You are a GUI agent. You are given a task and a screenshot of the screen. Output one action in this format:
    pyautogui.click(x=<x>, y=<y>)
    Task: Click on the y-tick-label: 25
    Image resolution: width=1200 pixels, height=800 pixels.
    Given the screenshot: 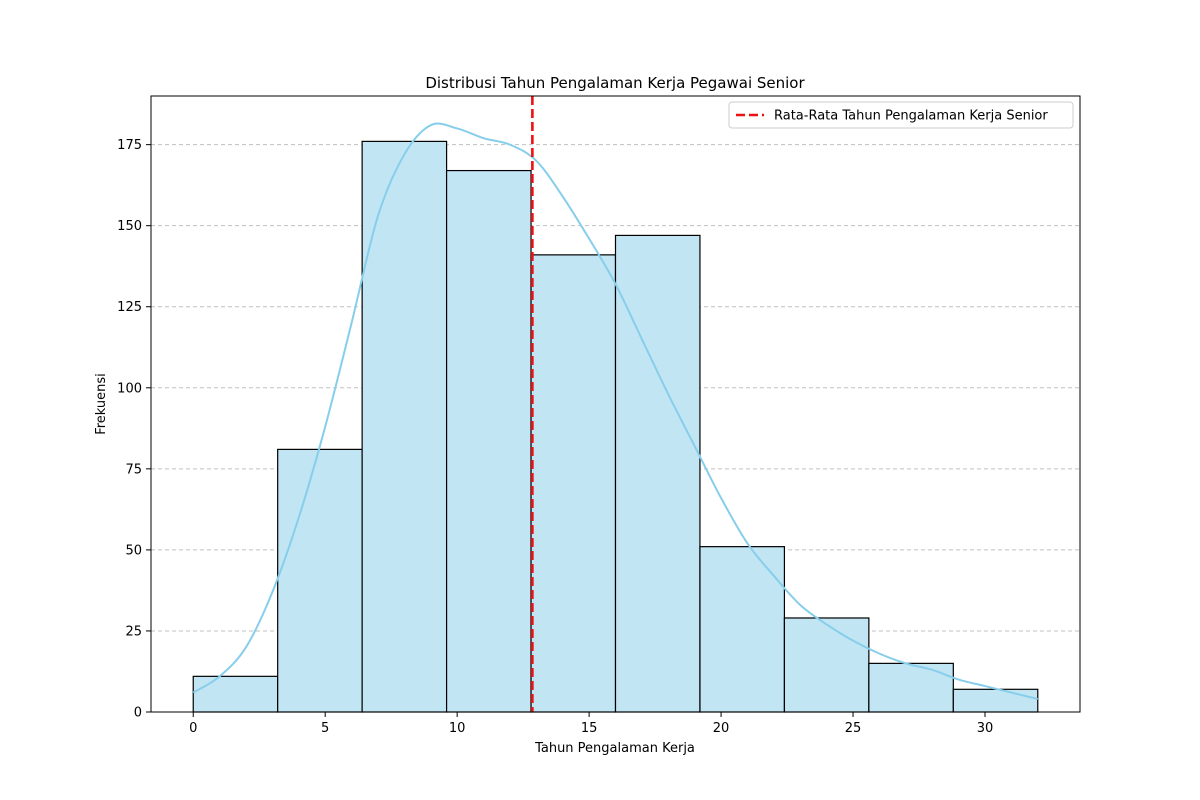 What is the action you would take?
    pyautogui.click(x=133, y=631)
    